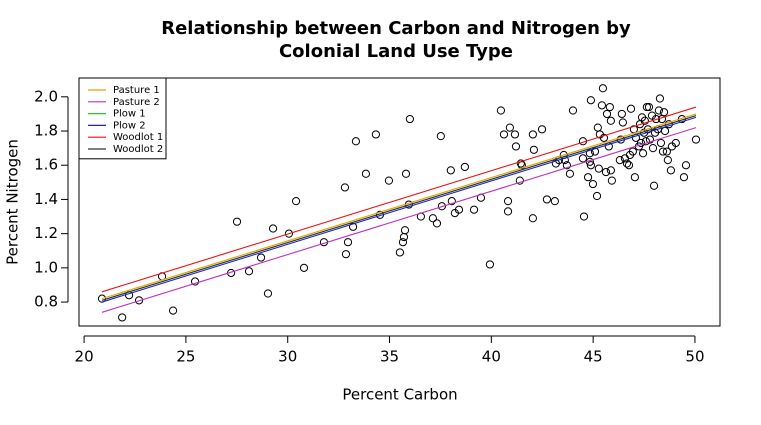  Describe the element at coordinates (389, 357) in the screenshot. I see `x-tick-label: 35` at that location.